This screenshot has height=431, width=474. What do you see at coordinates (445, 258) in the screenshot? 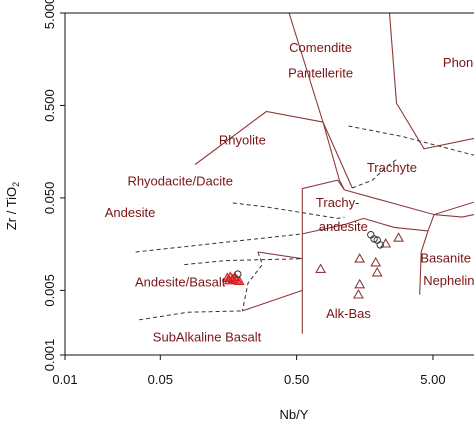
I see `field-label-9: Basanite` at bounding box center [445, 258].